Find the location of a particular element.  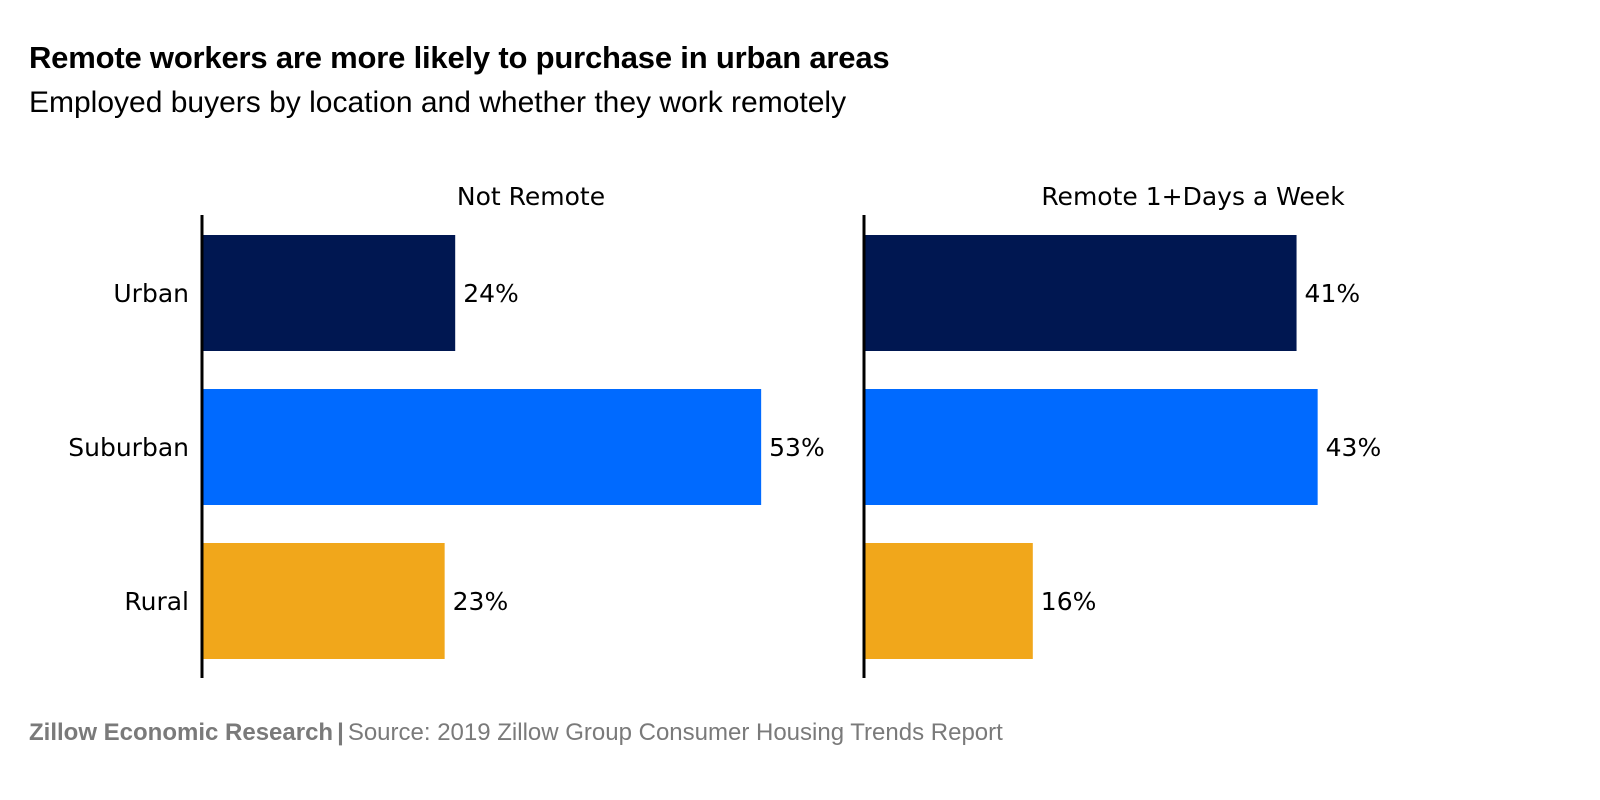

bar-urban-not-remote is located at coordinates (329, 293).